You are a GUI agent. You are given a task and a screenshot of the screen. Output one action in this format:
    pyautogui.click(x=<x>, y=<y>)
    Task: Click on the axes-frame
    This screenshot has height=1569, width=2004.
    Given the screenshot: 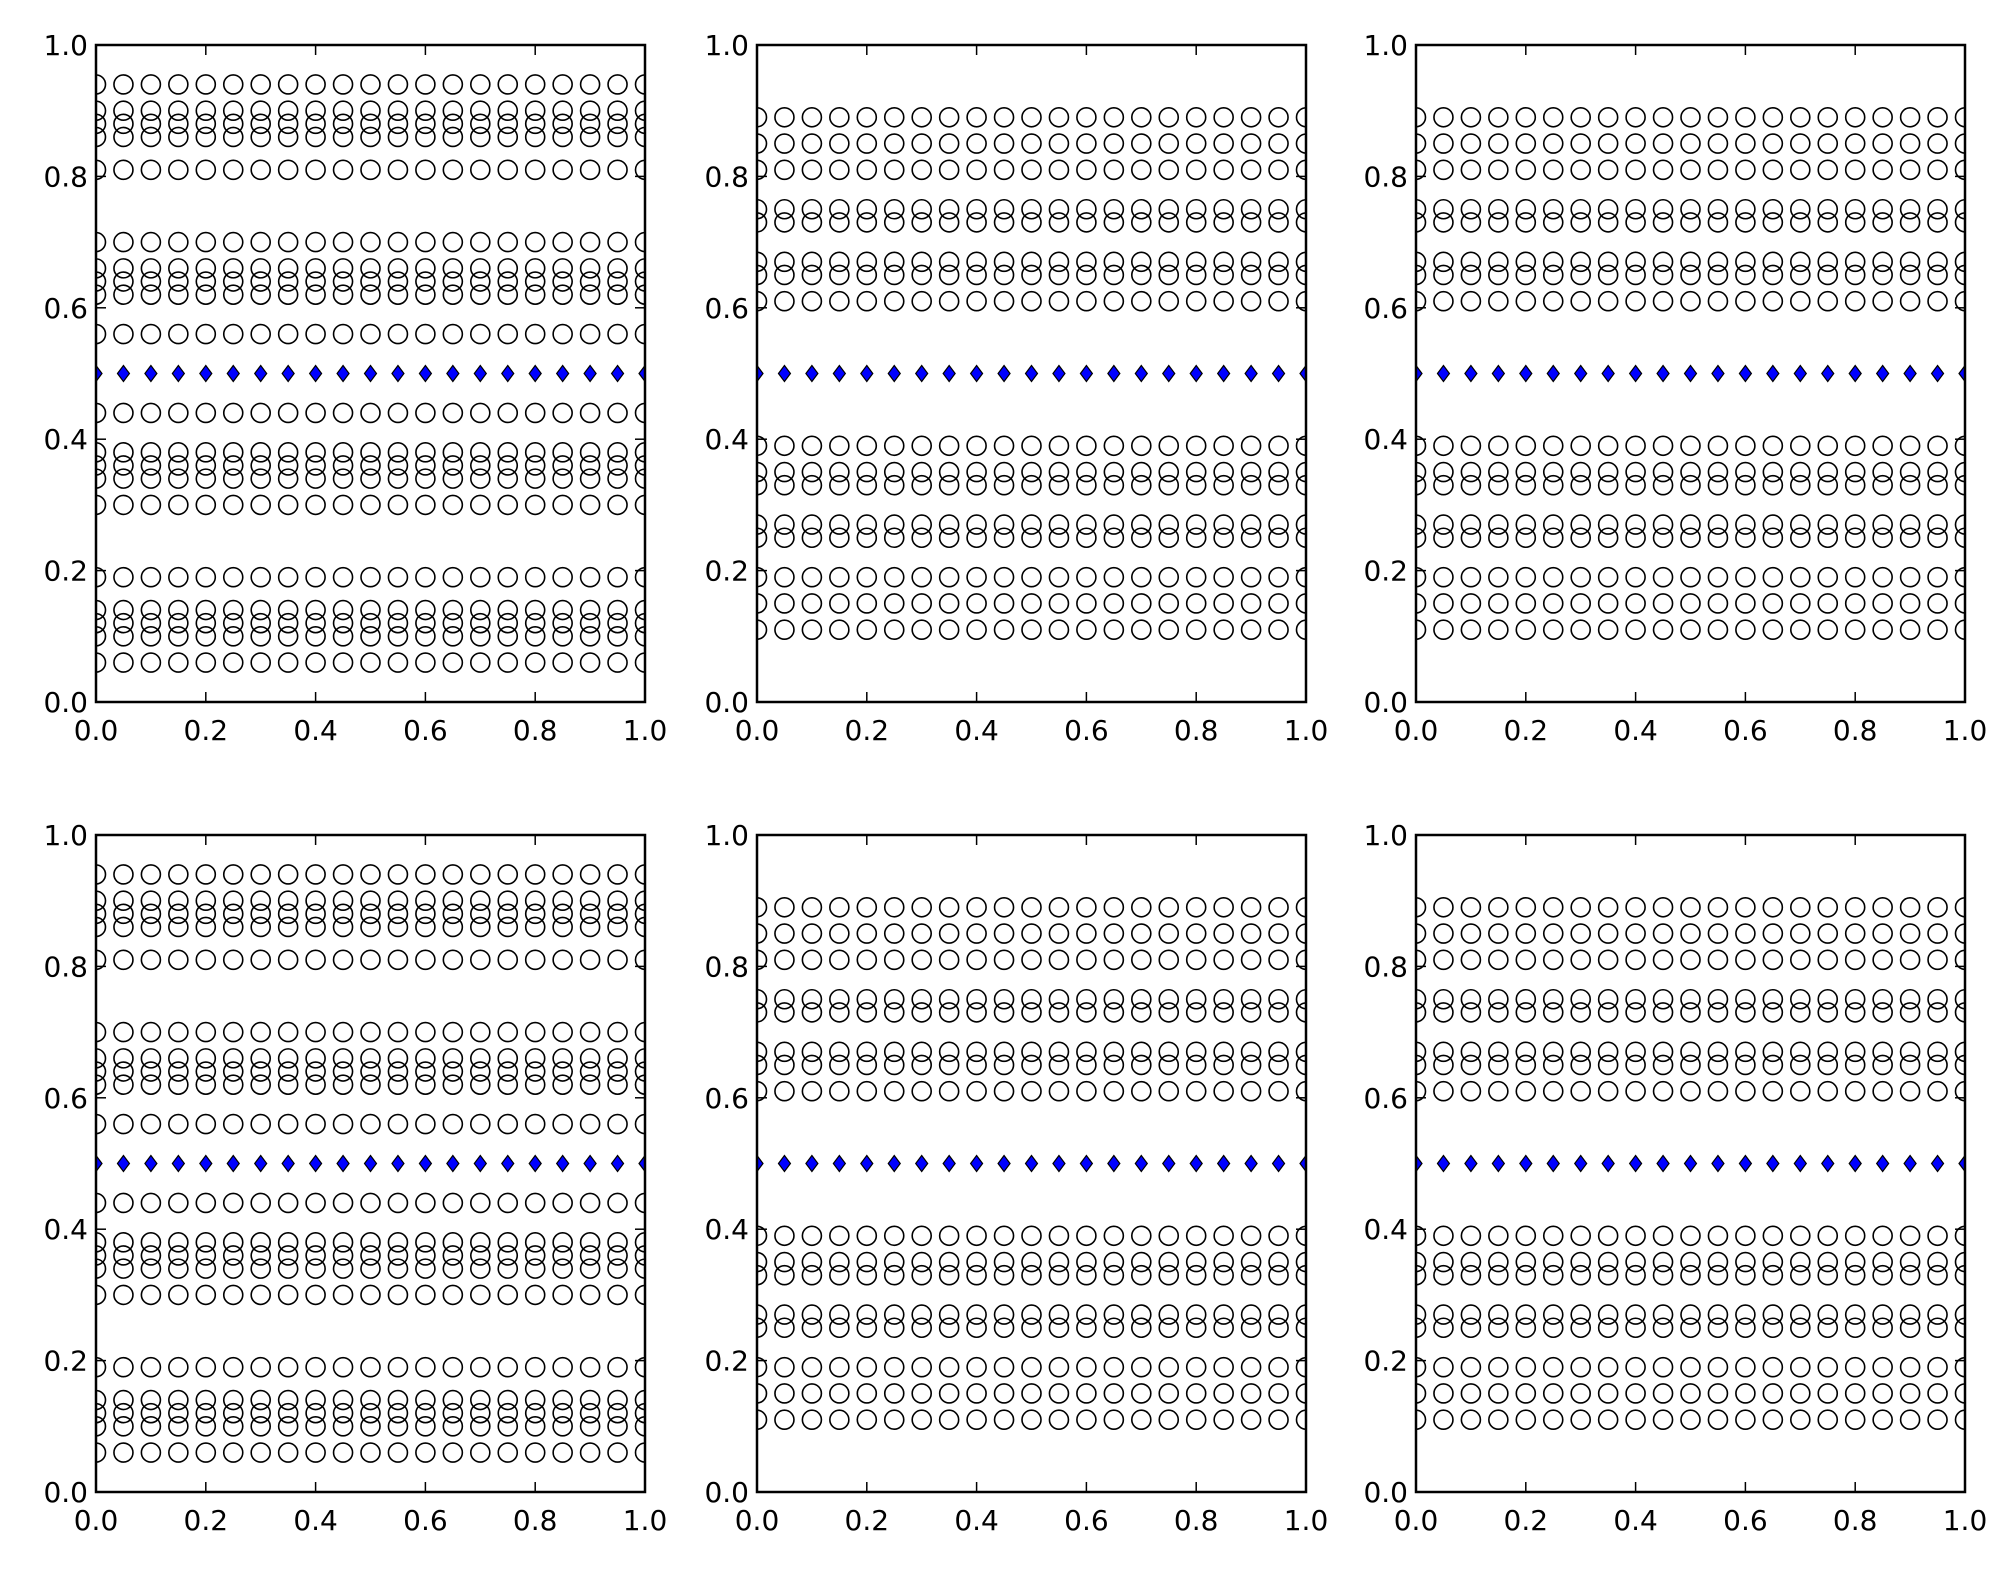 What is the action you would take?
    pyautogui.click(x=370, y=373)
    